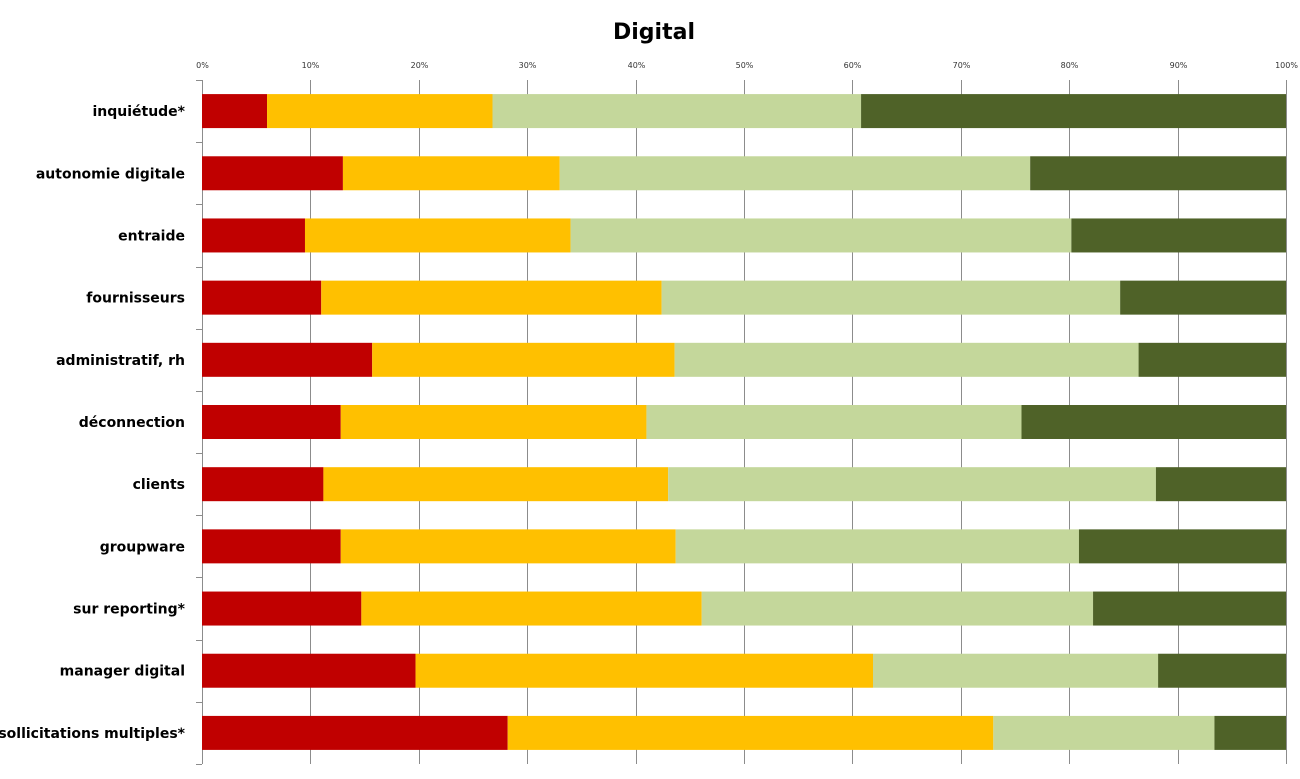  What do you see at coordinates (120, 361) in the screenshot?
I see `category-label: administratif, rh` at bounding box center [120, 361].